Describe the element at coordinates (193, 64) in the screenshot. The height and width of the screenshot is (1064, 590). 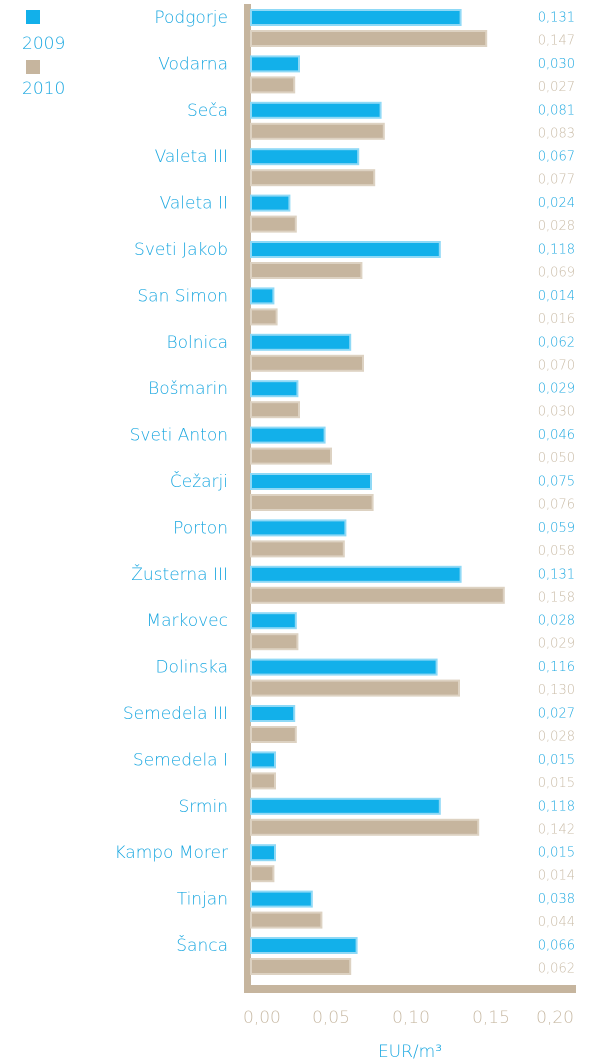
I see `category-label: Vodarna` at that location.